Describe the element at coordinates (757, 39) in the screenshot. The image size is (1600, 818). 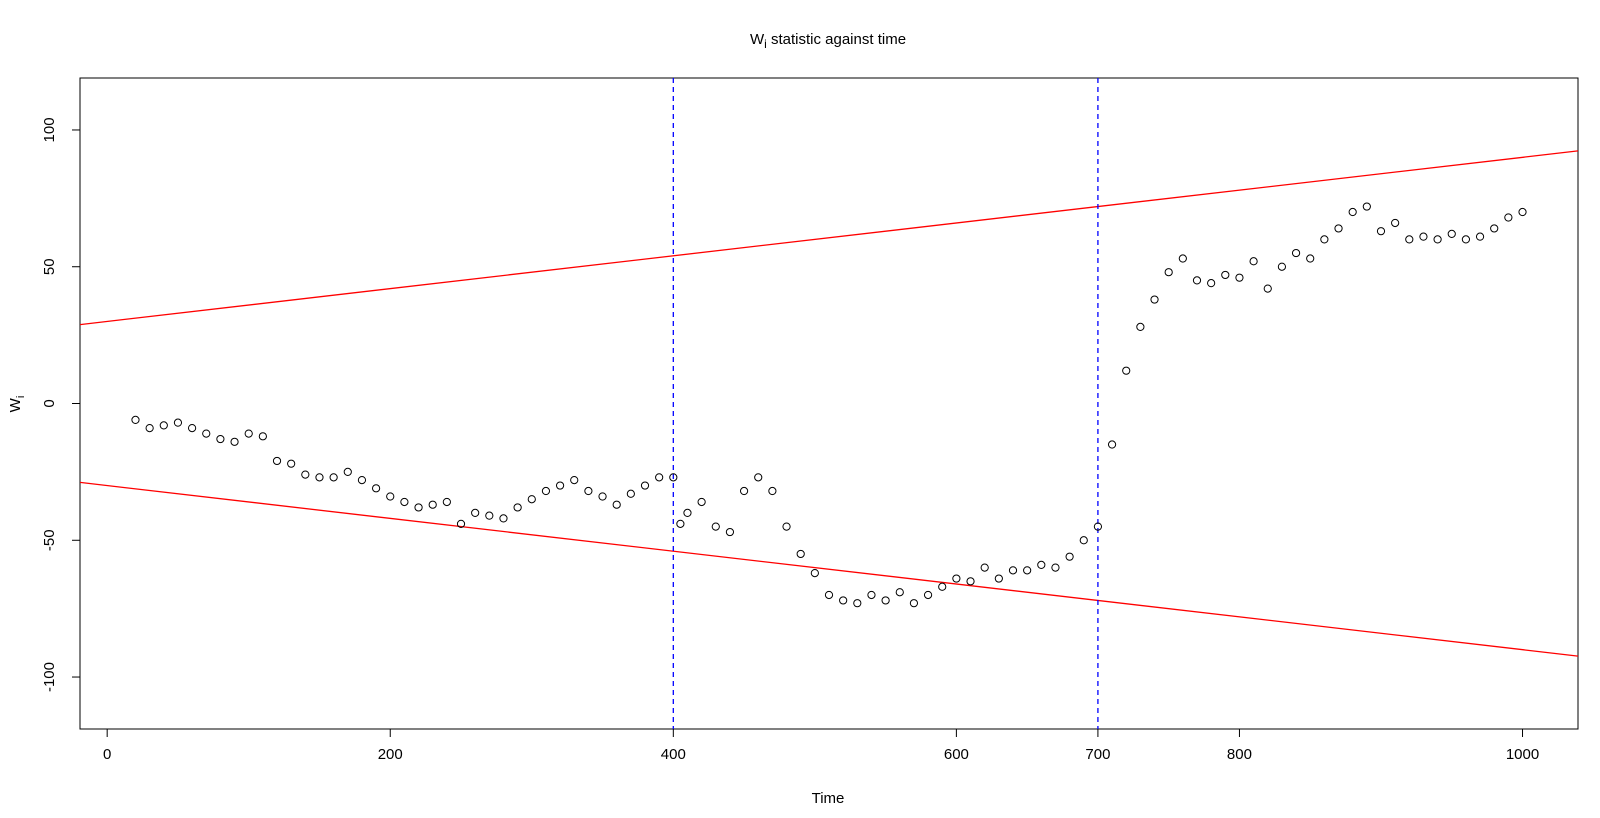
I see `title-base: W` at that location.